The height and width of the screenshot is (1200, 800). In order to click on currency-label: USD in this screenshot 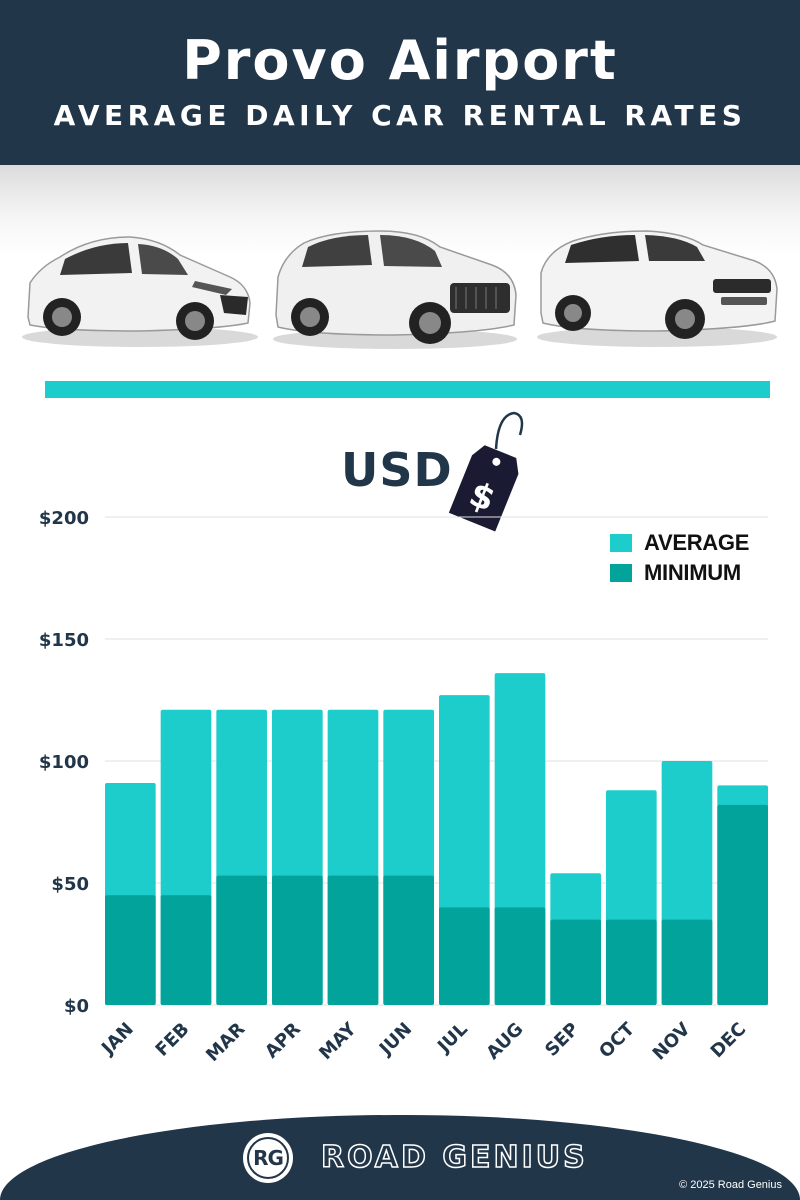, I will do `click(397, 470)`.